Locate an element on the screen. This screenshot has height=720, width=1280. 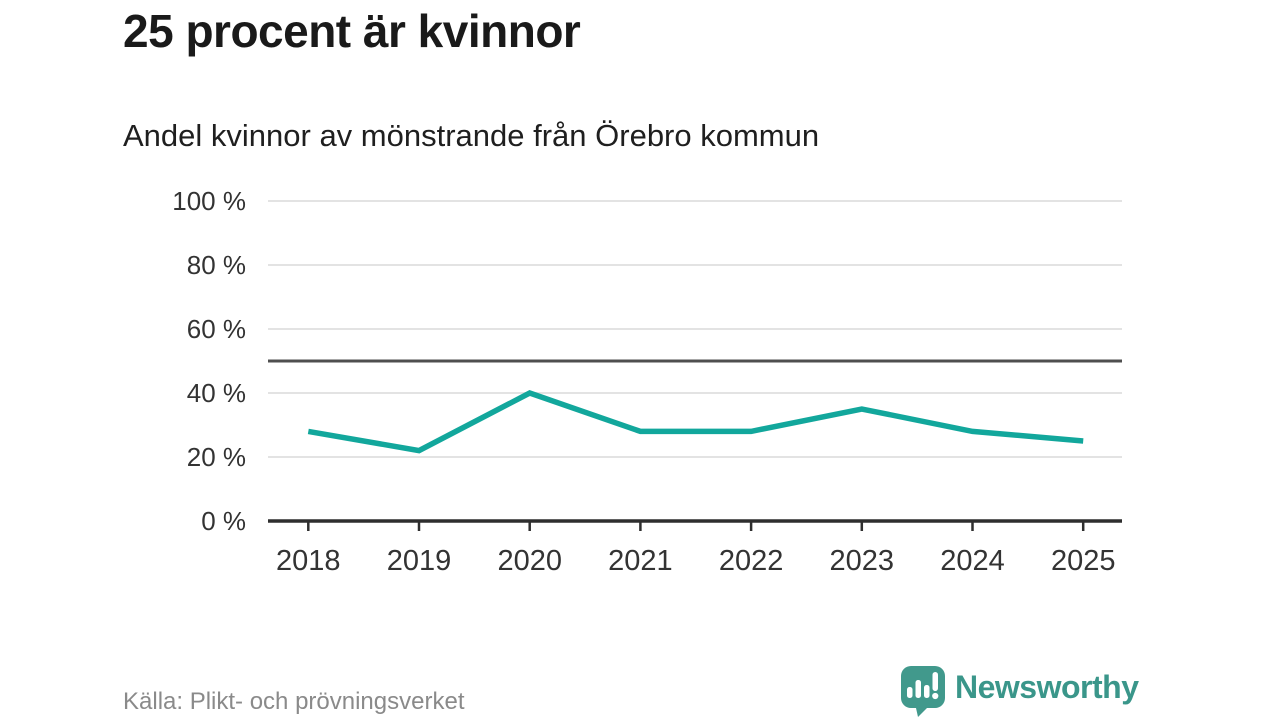
x-tick-label: 2023 is located at coordinates (862, 561).